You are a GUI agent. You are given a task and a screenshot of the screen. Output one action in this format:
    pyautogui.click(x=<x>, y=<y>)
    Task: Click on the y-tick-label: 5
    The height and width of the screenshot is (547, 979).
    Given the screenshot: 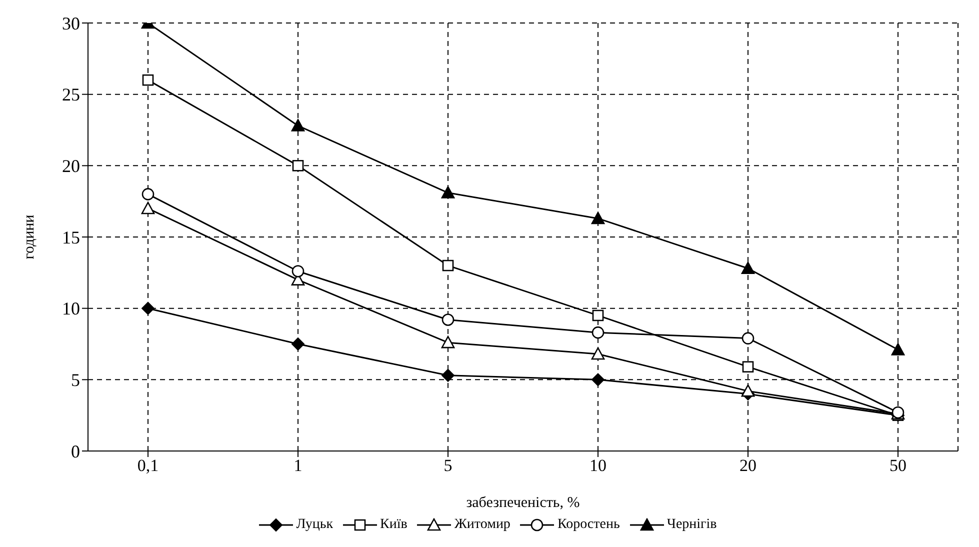 What is the action you would take?
    pyautogui.click(x=75, y=380)
    